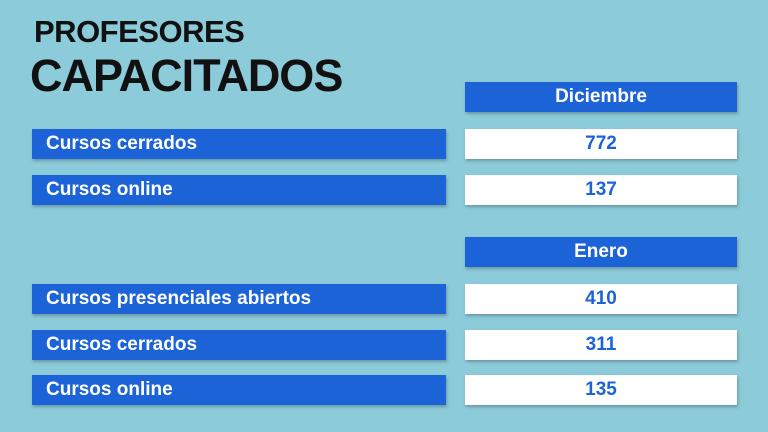  I want to click on row-value: 772, so click(601, 144).